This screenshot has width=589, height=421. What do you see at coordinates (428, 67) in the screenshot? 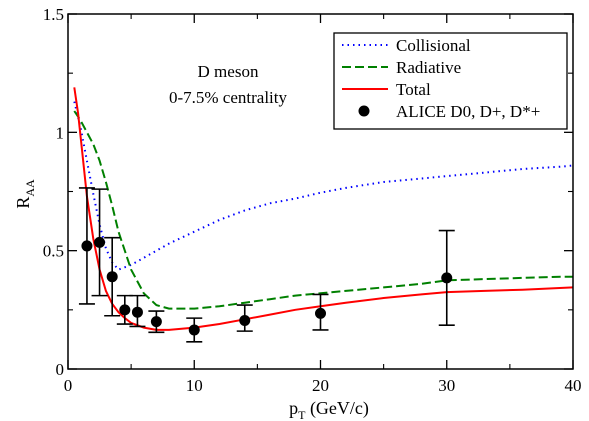
I see `legend-label-radiative: Radiative` at bounding box center [428, 67].